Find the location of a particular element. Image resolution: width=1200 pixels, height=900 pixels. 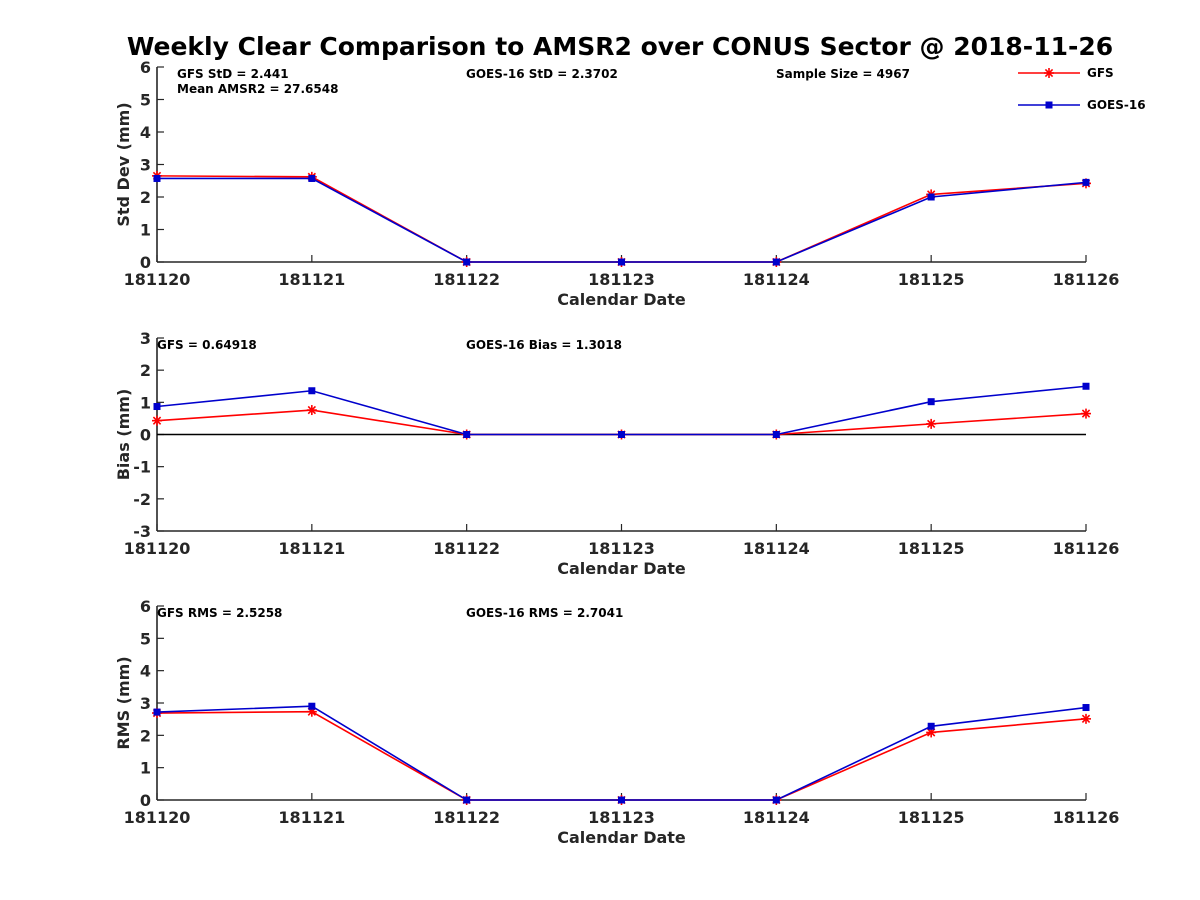

legend-label: GOES-16 is located at coordinates (1116, 105).